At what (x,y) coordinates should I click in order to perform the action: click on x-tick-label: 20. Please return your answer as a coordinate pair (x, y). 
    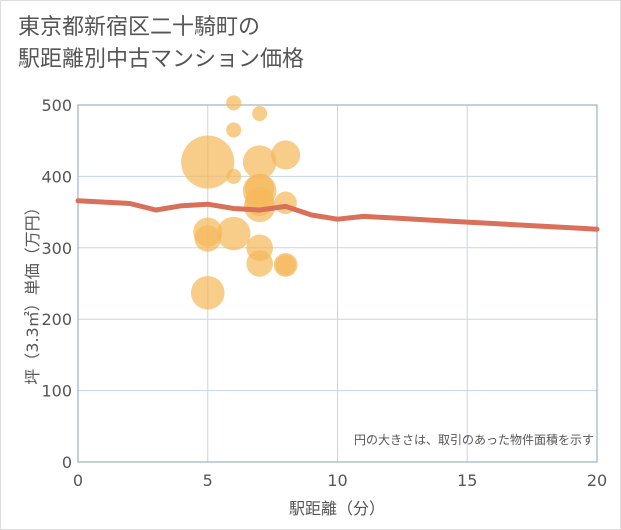
    Looking at the image, I should click on (597, 480).